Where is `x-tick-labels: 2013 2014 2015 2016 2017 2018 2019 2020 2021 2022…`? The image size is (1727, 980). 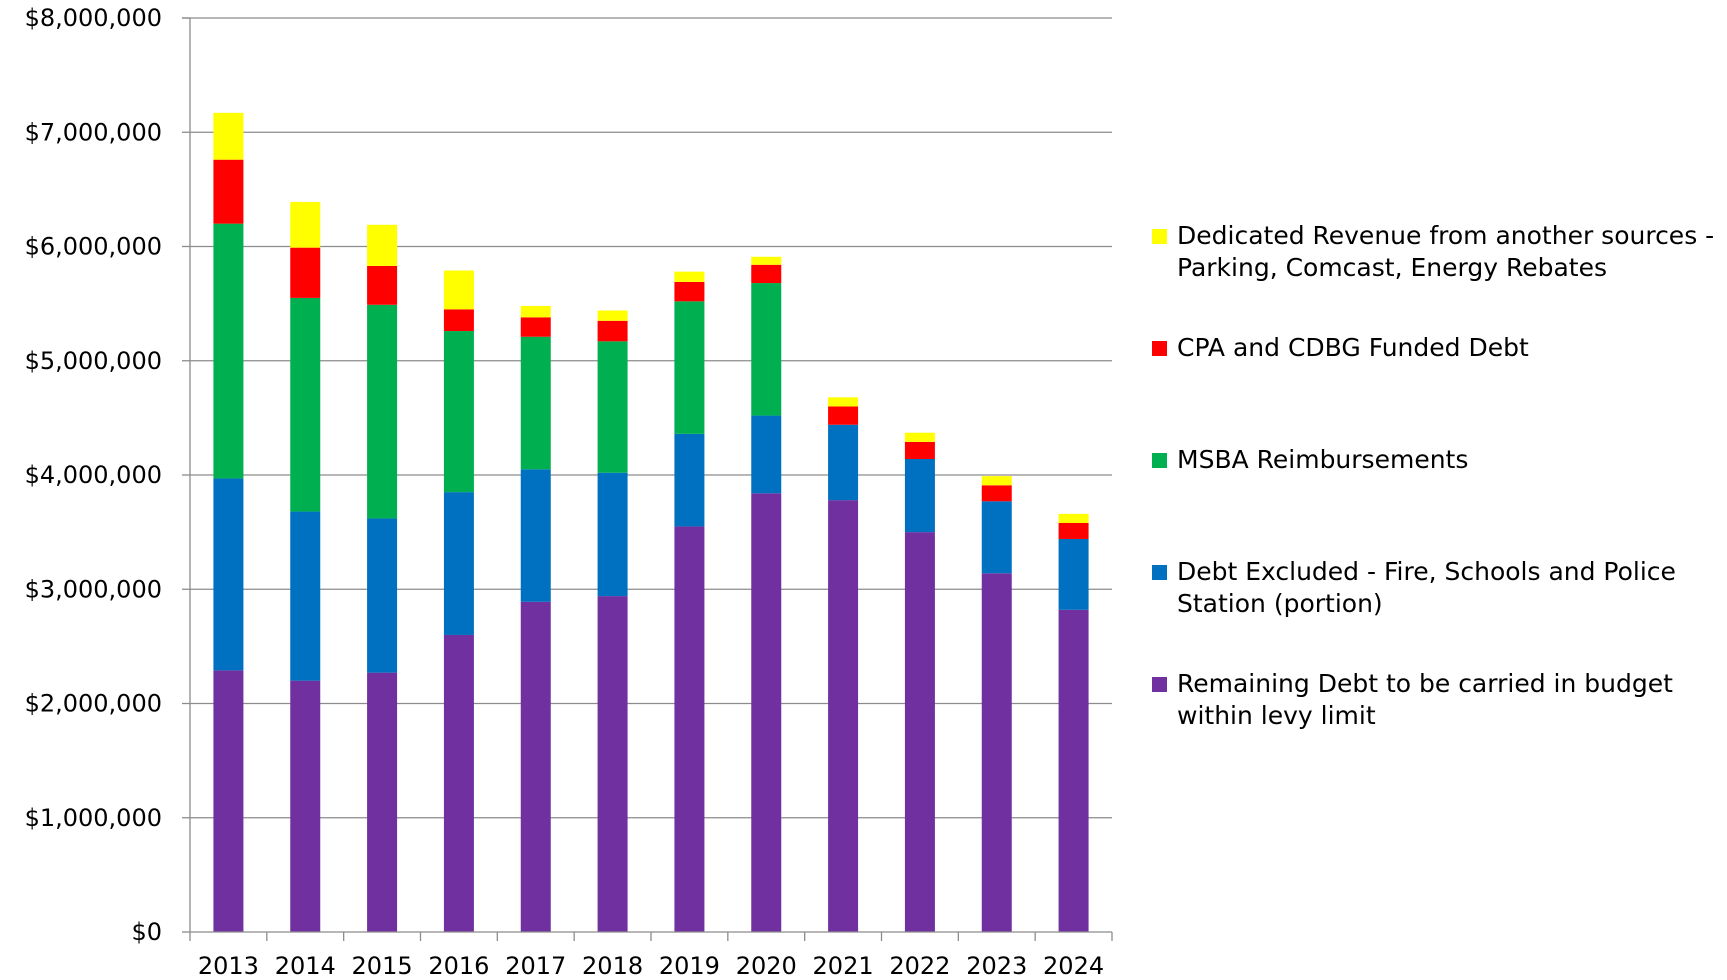 x-tick-labels: 2013 2014 2015 2016 2017 2018 2019 2020 2021 2022… is located at coordinates (651, 966).